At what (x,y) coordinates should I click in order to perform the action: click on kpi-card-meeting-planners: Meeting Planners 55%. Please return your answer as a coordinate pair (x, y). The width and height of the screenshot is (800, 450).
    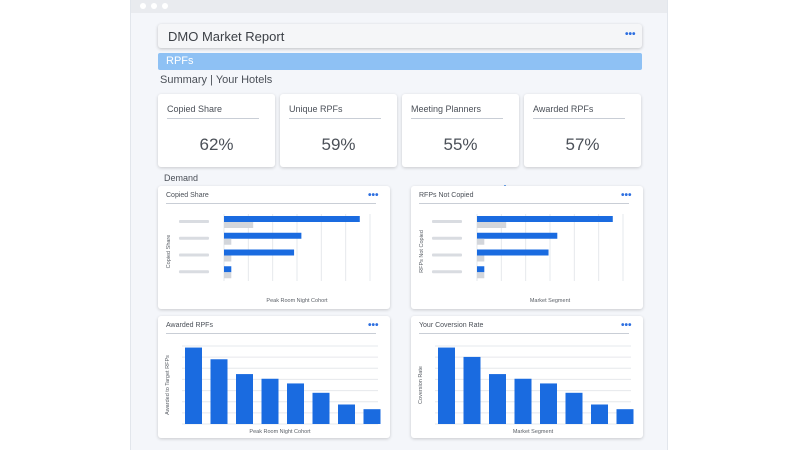
    Looking at the image, I should click on (460, 130).